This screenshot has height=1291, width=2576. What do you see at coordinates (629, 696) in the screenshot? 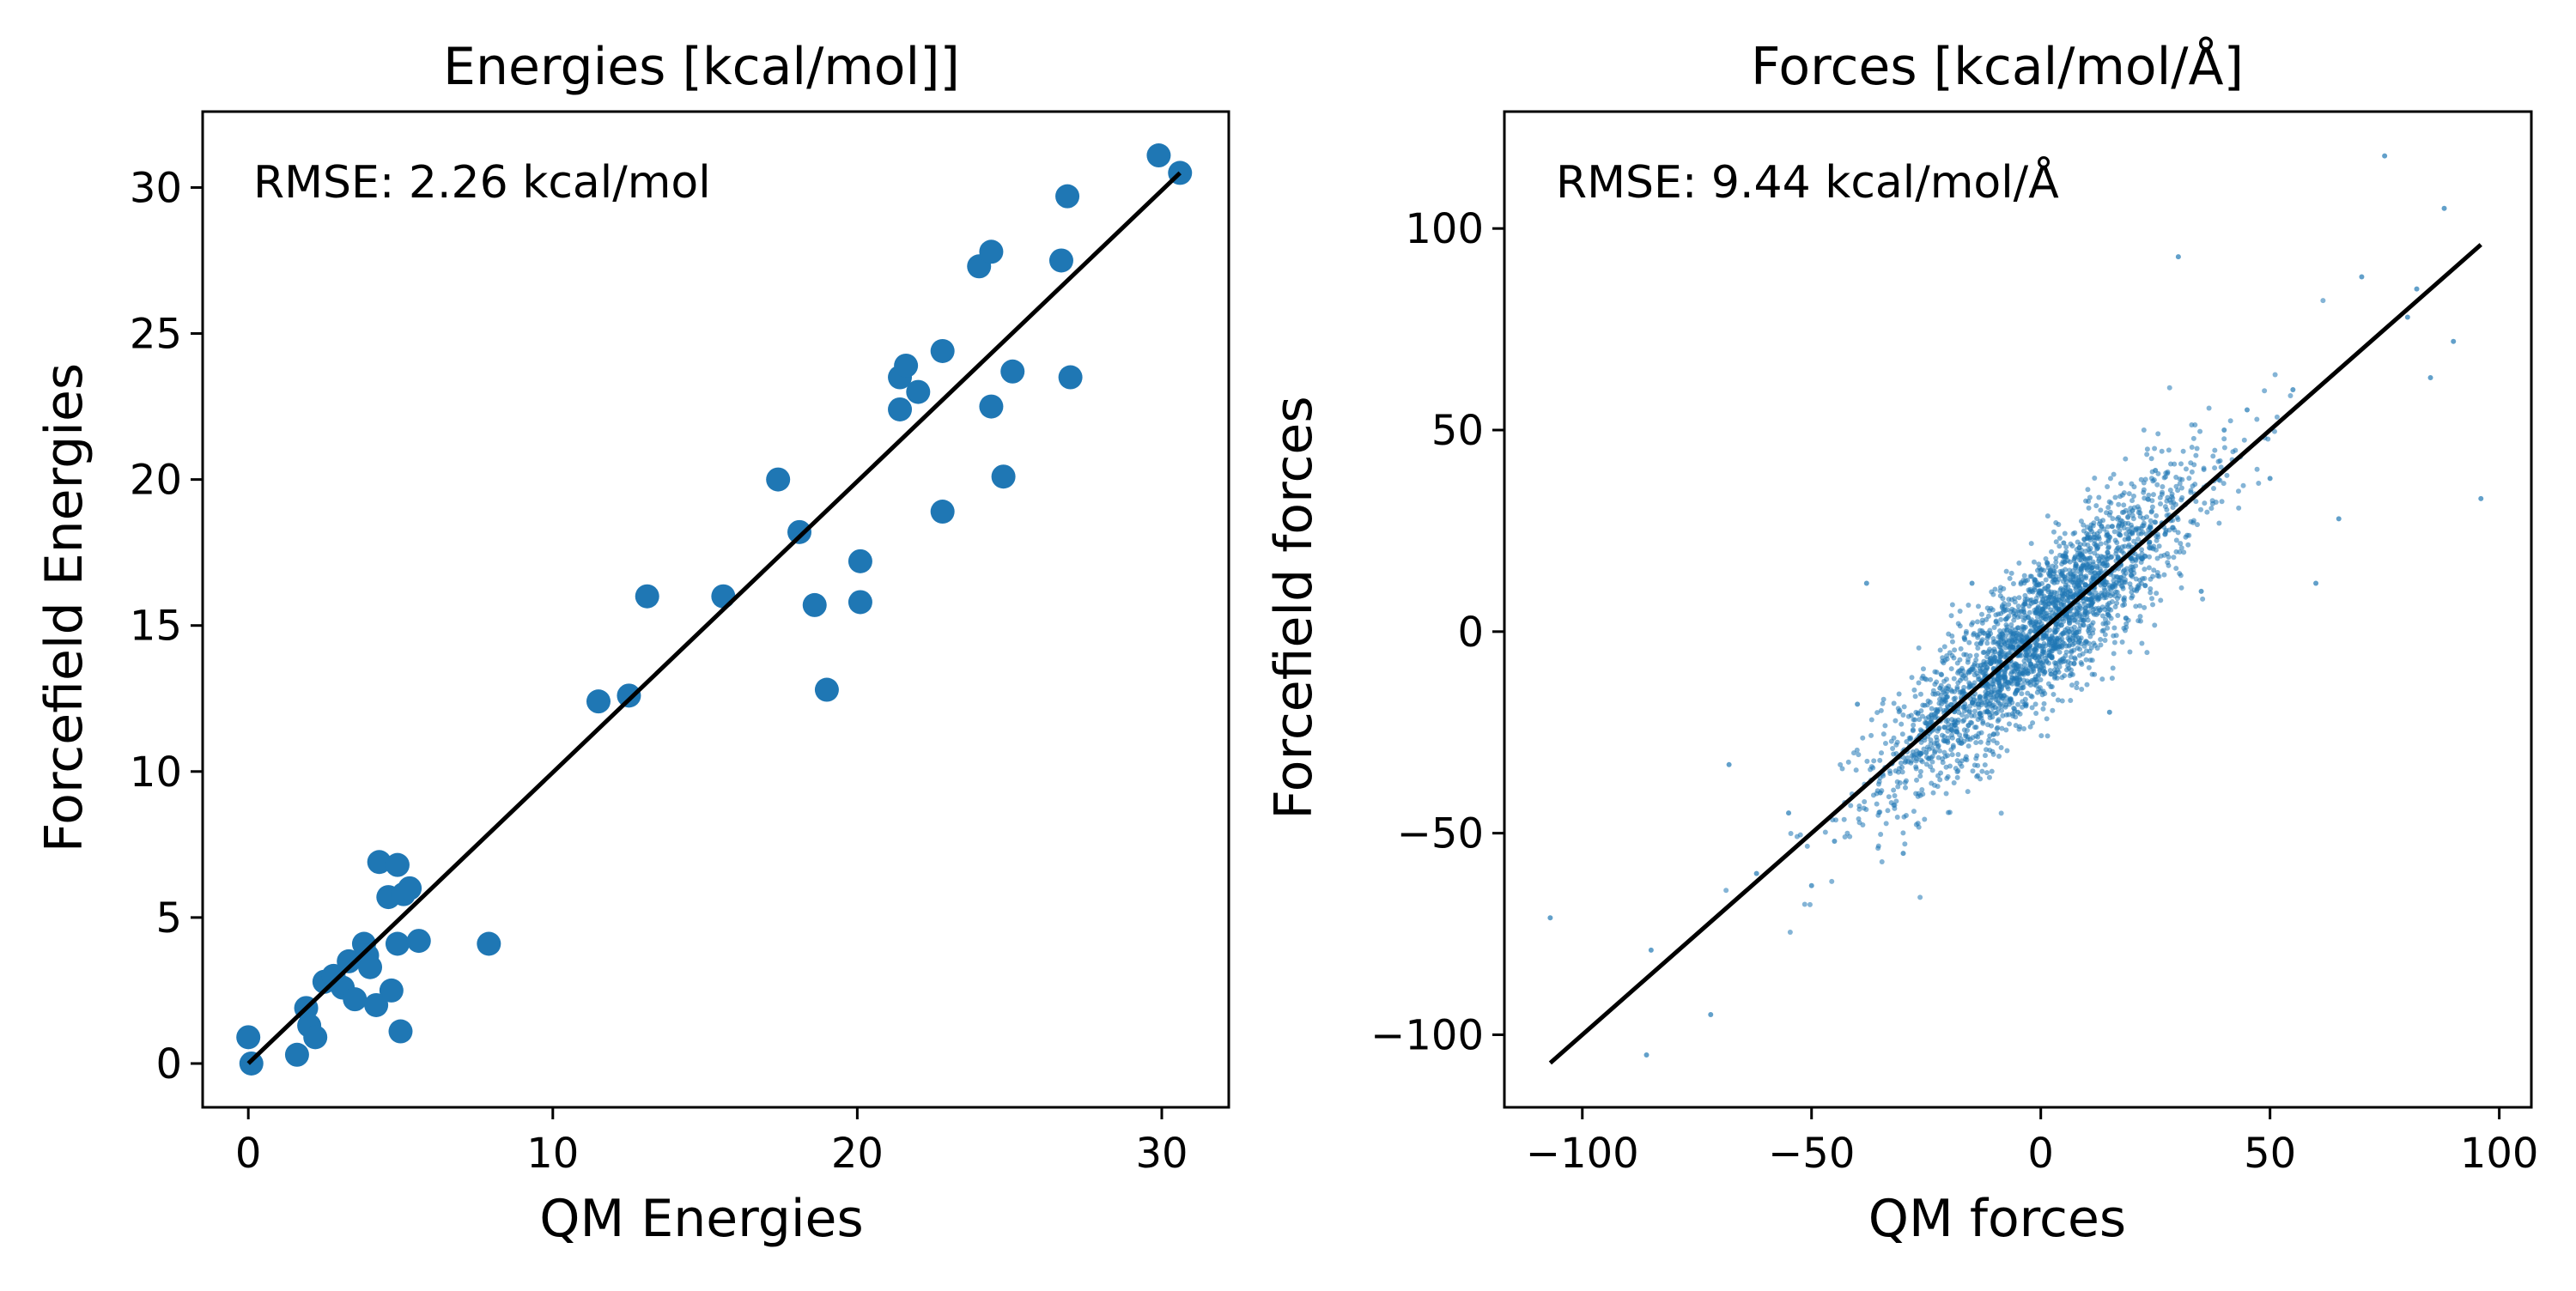
I see `energies-data-point` at bounding box center [629, 696].